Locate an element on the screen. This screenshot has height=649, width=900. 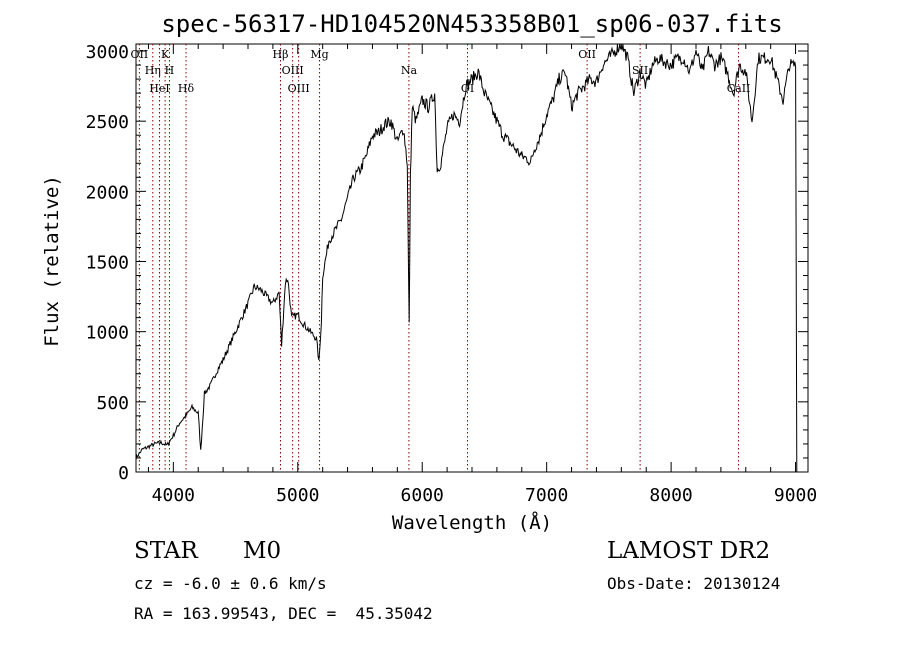
line-marker-label: Hβ is located at coordinates (281, 54).